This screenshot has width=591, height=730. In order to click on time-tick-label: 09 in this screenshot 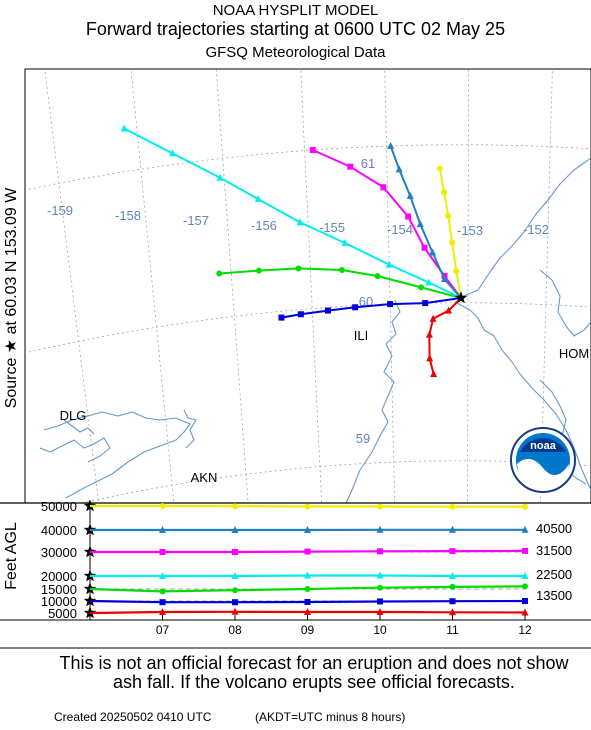, I will do `click(308, 630)`.